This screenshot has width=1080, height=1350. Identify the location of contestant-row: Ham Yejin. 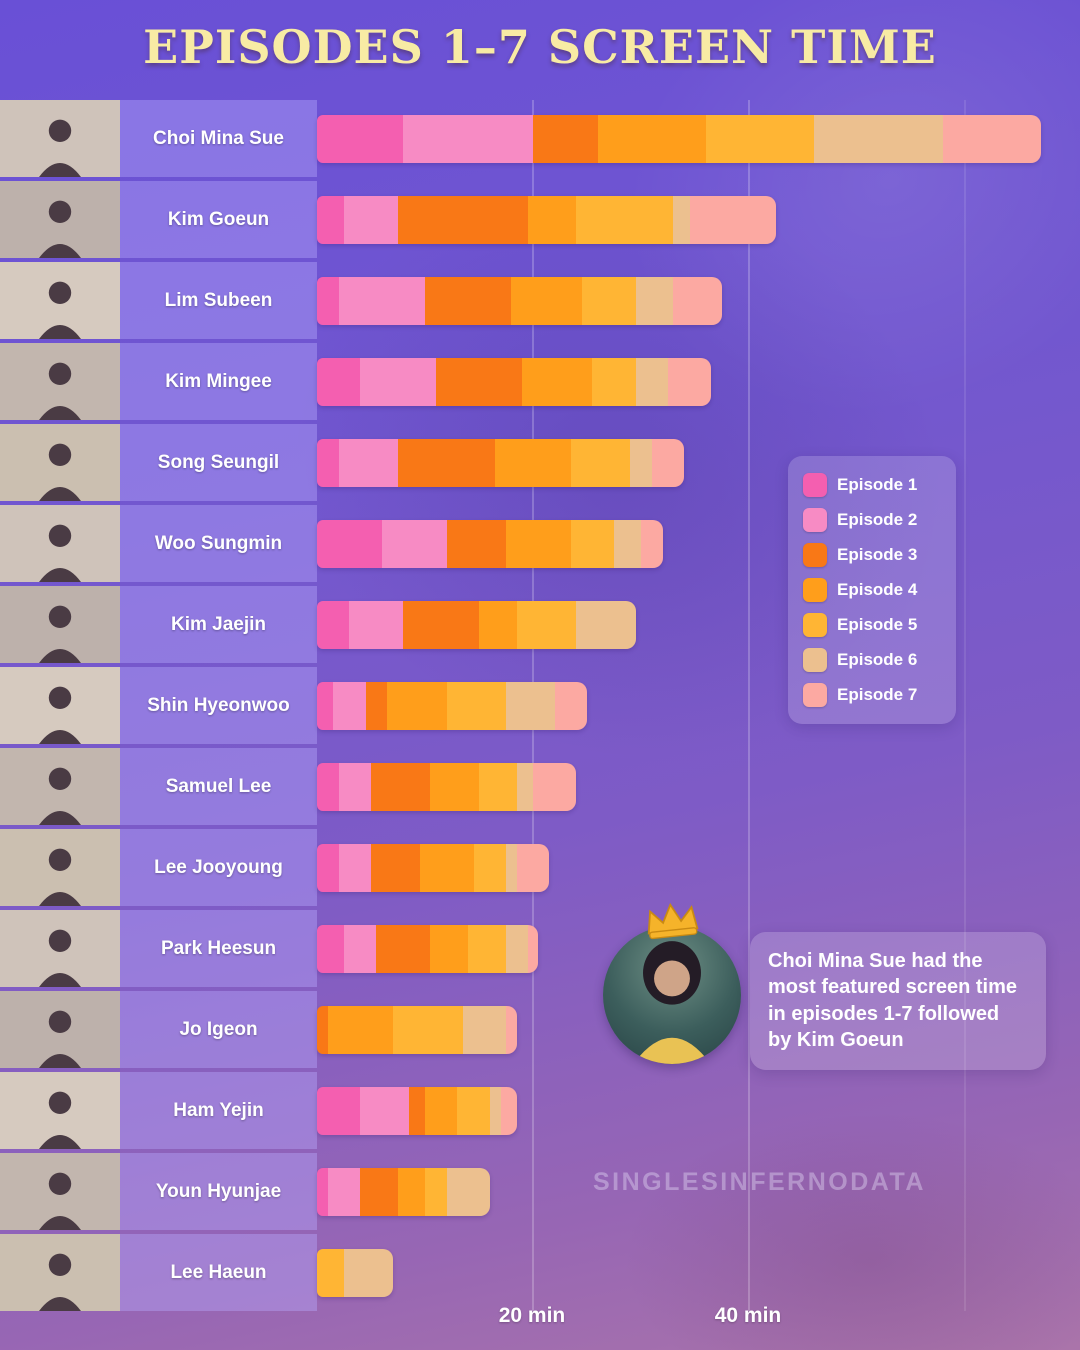
(540, 1110).